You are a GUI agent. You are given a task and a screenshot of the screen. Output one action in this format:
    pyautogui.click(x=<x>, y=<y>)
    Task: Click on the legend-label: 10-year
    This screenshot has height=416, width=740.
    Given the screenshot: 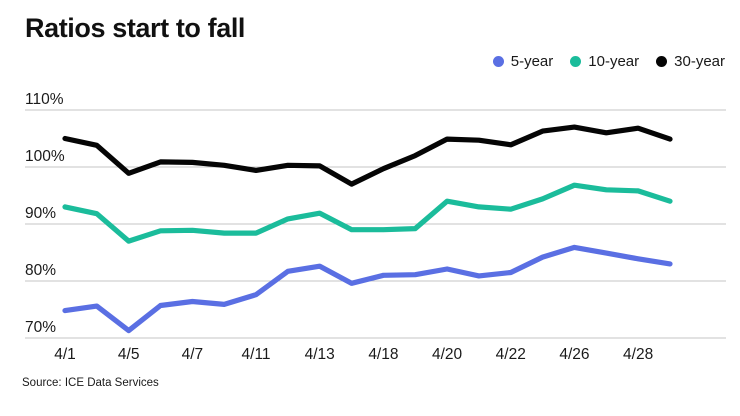 What is the action you would take?
    pyautogui.click(x=614, y=61)
    